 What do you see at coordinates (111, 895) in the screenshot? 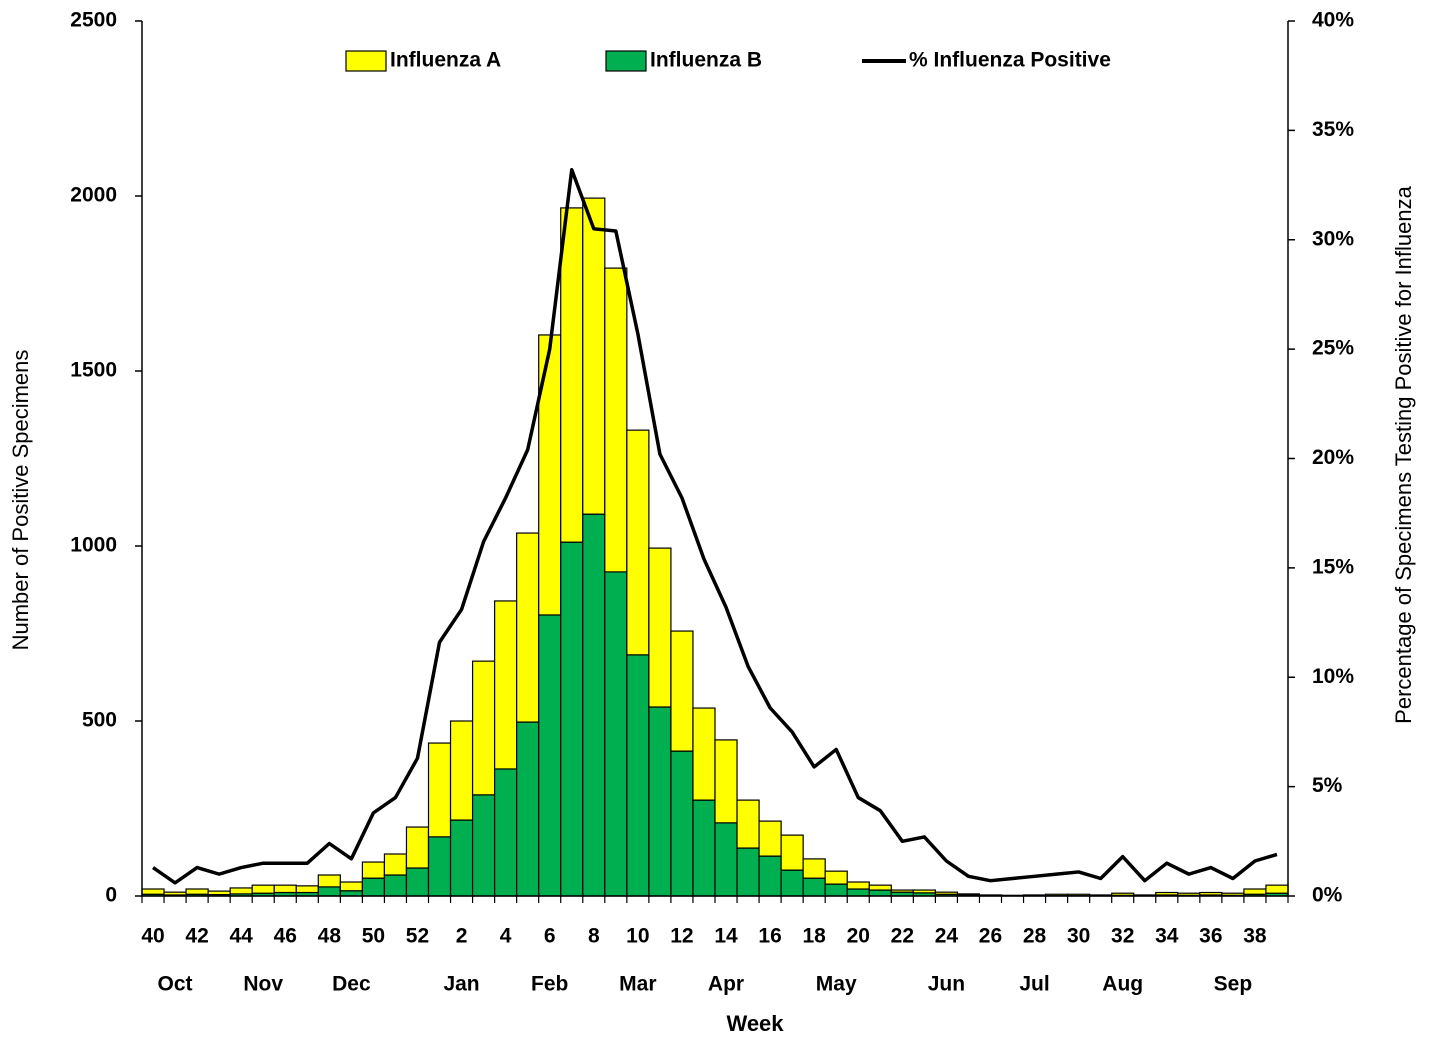
I see `y-tick-label: 0` at bounding box center [111, 895].